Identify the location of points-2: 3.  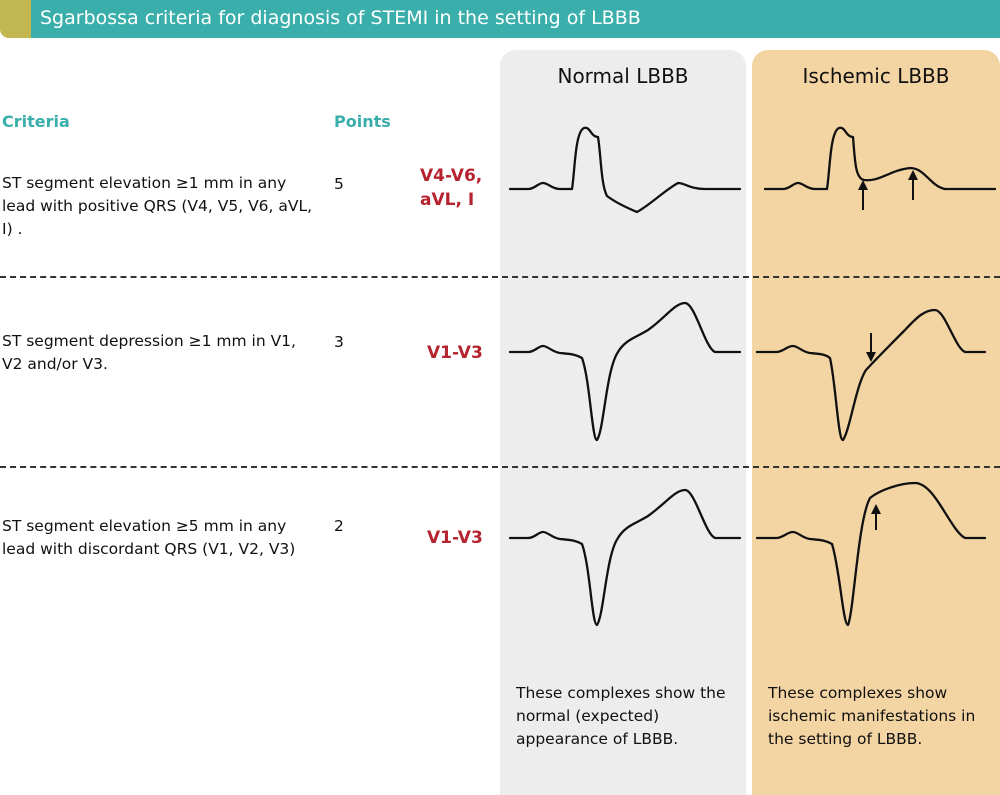
(339, 342).